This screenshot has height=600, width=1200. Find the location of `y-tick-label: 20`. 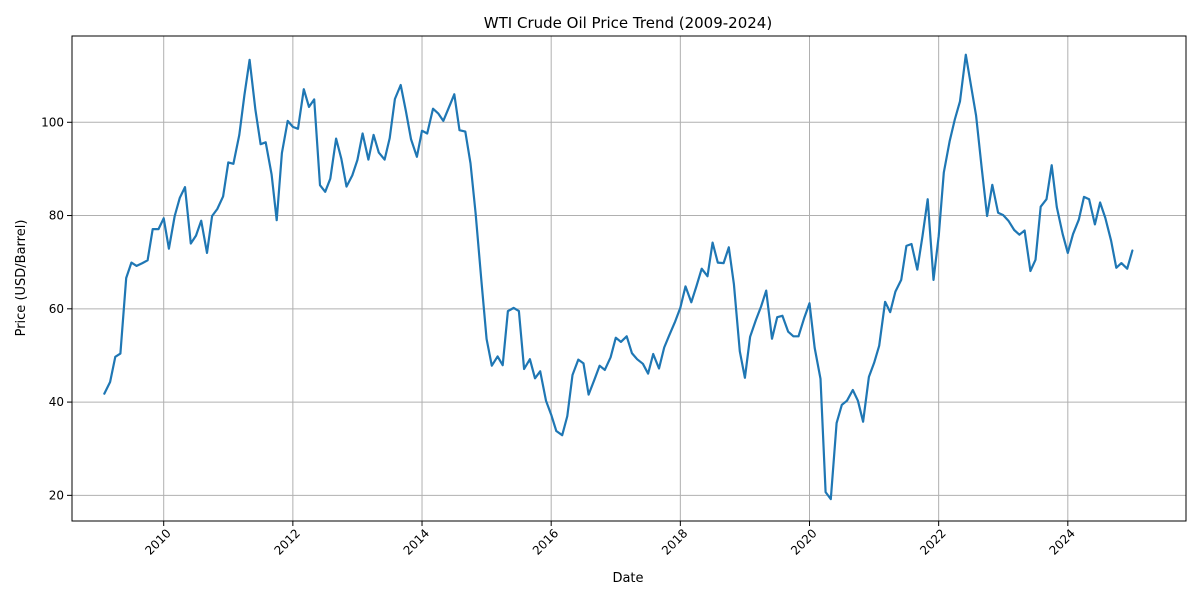

y-tick-label: 20 is located at coordinates (56, 495).